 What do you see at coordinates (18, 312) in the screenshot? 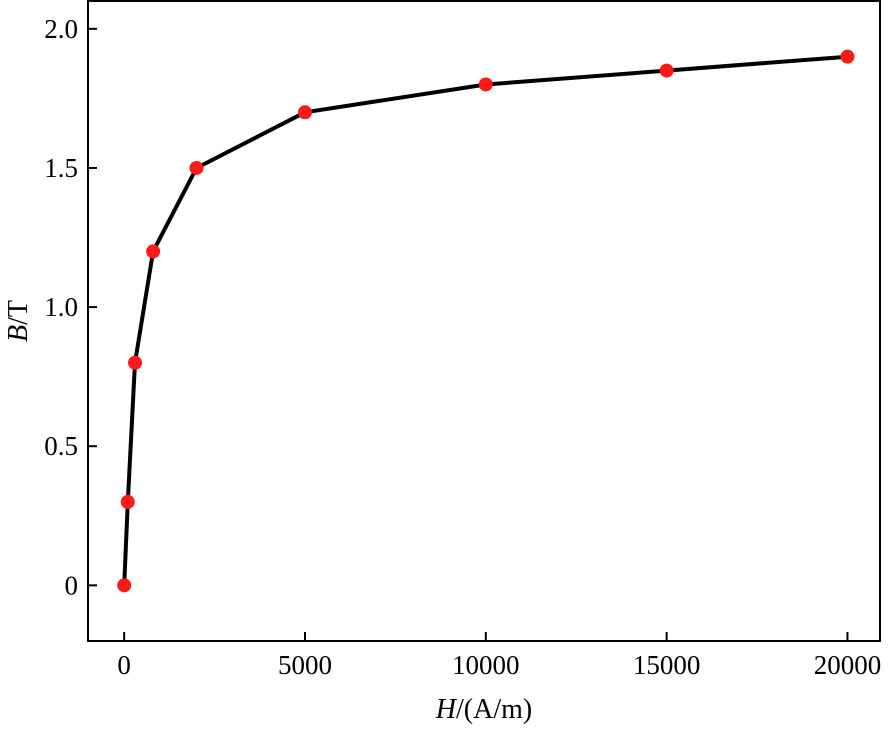
I see `y-axis-label-unit: /T` at bounding box center [18, 312].